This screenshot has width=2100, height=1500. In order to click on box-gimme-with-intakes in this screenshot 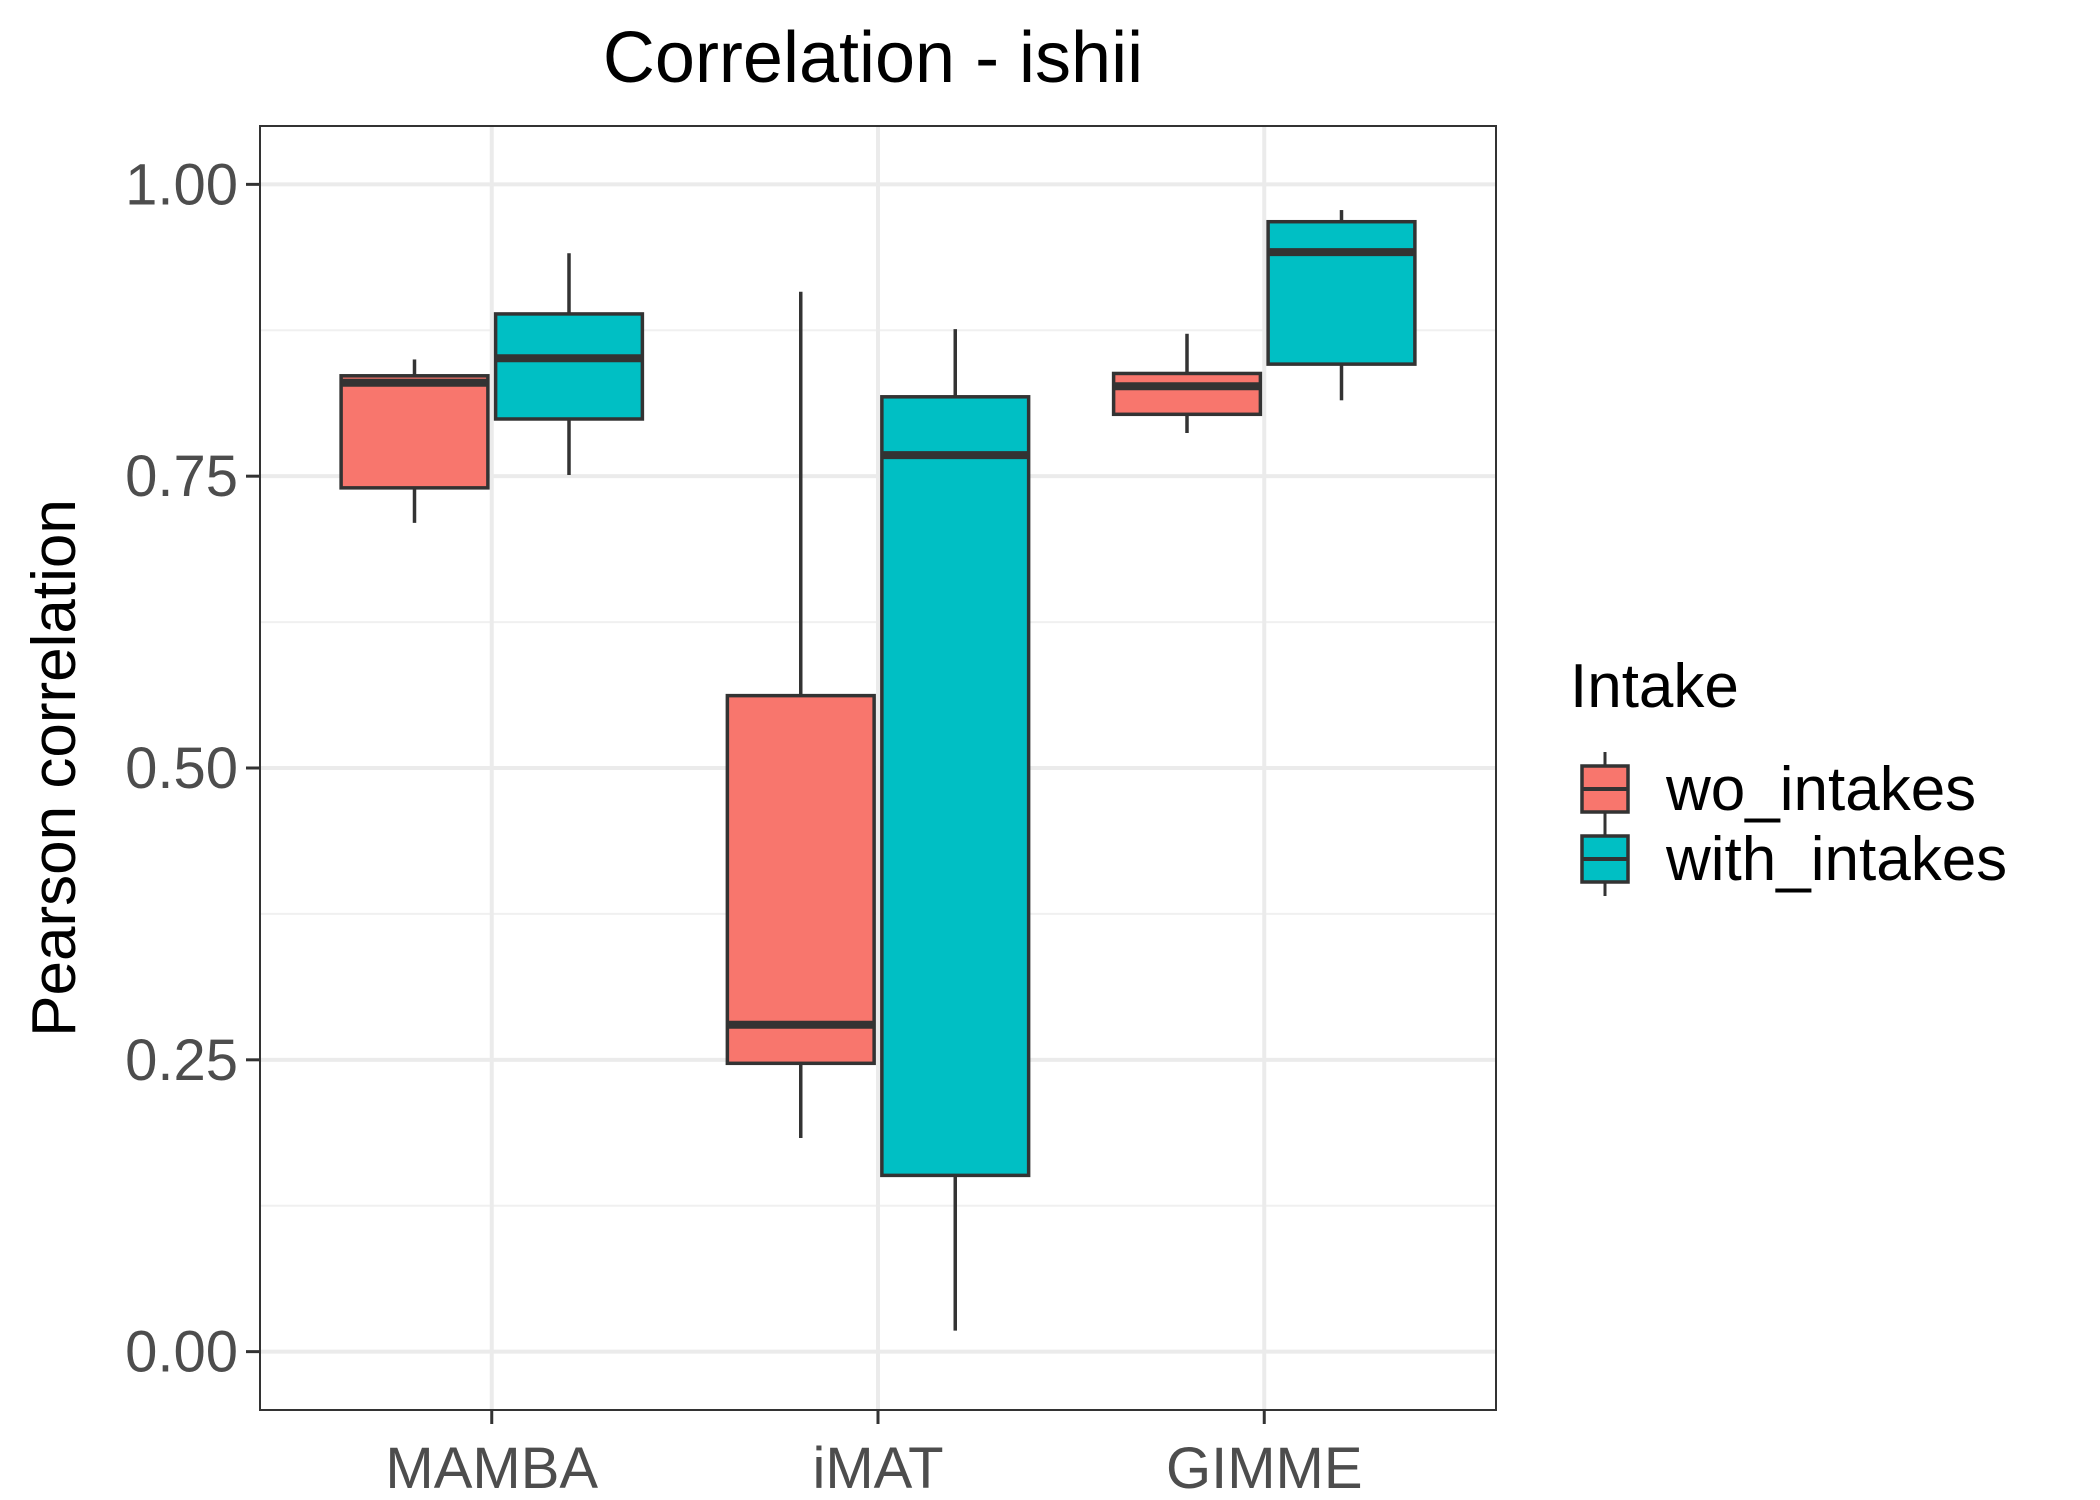, I will do `click(1341, 305)`.